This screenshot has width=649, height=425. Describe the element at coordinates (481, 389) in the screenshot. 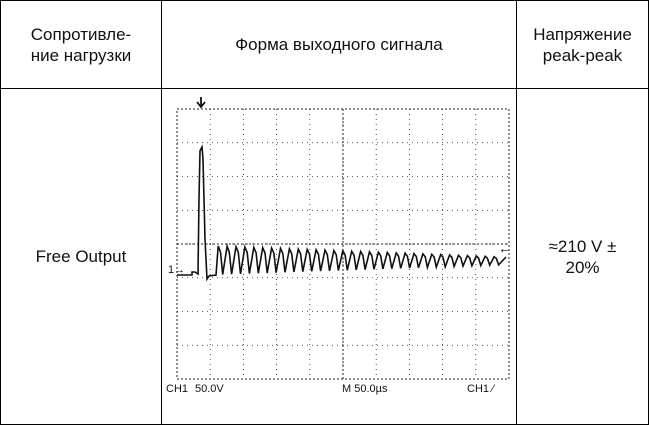

I see `scope-trigger-setting: CH1 ⁄` at that location.